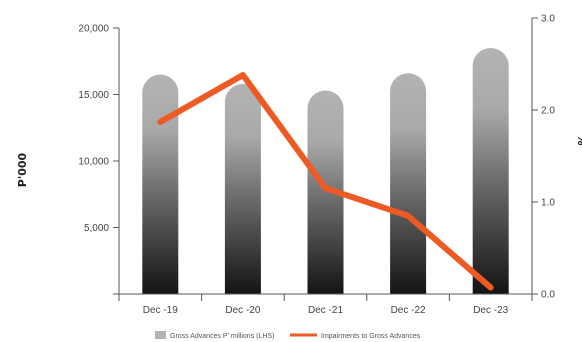  Describe the element at coordinates (160, 310) in the screenshot. I see `x-tick-label-1: Dec -19` at that location.